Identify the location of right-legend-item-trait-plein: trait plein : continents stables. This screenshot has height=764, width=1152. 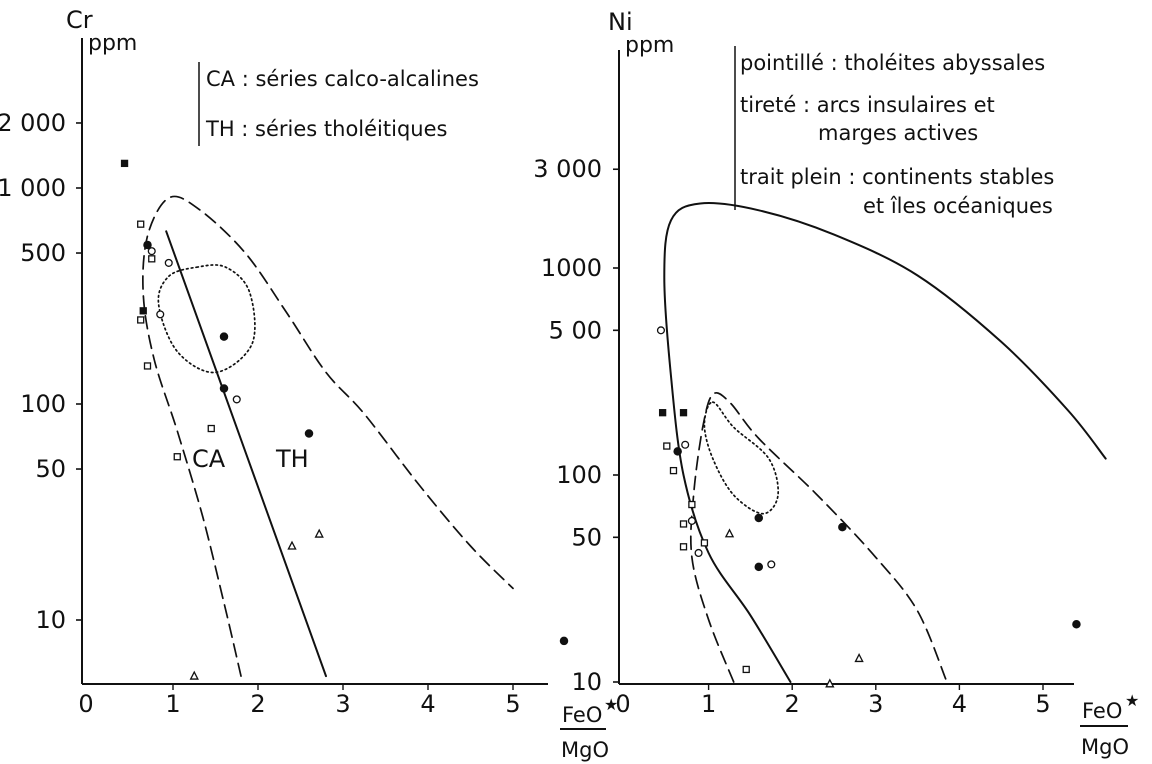
(897, 177).